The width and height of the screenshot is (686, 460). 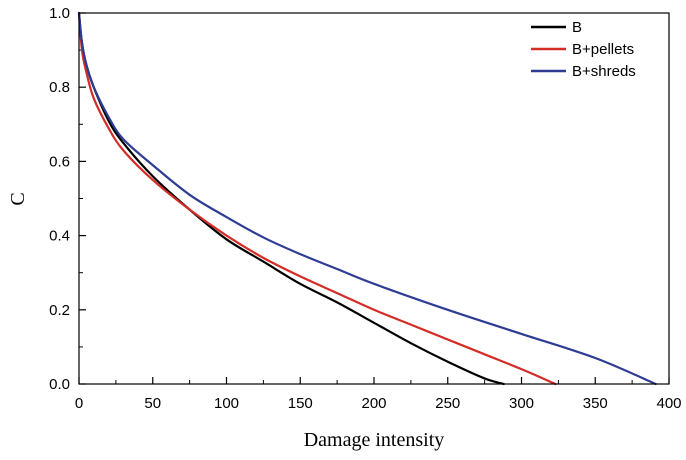 What do you see at coordinates (59, 236) in the screenshot?
I see `y-tick-label: 0.4` at bounding box center [59, 236].